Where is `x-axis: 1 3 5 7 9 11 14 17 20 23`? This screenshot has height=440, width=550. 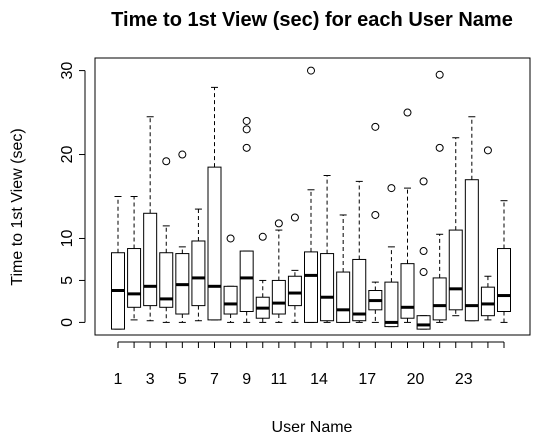
x-axis: 1 3 5 7 9 11 14 17 20 23 is located at coordinates (309, 364).